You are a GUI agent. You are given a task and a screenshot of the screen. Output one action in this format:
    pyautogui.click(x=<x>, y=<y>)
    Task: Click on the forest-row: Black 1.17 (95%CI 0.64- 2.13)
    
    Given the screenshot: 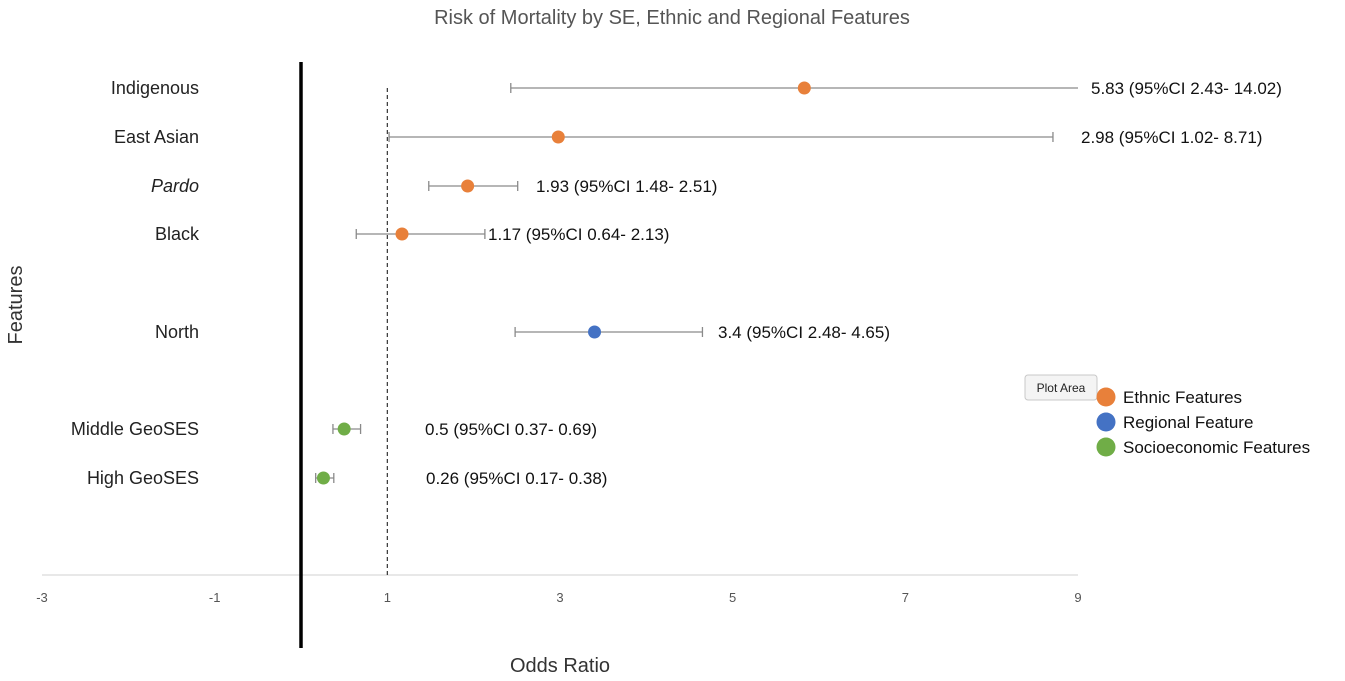 What is the action you would take?
    pyautogui.click(x=412, y=234)
    